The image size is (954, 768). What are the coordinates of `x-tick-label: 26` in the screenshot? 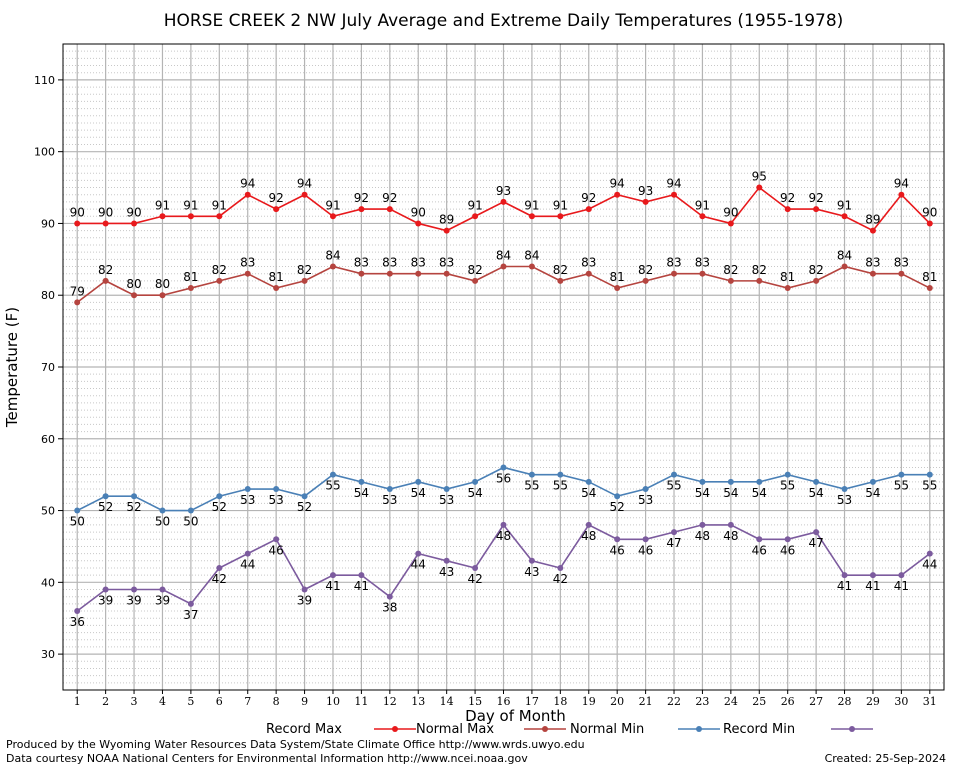 It's located at (788, 701).